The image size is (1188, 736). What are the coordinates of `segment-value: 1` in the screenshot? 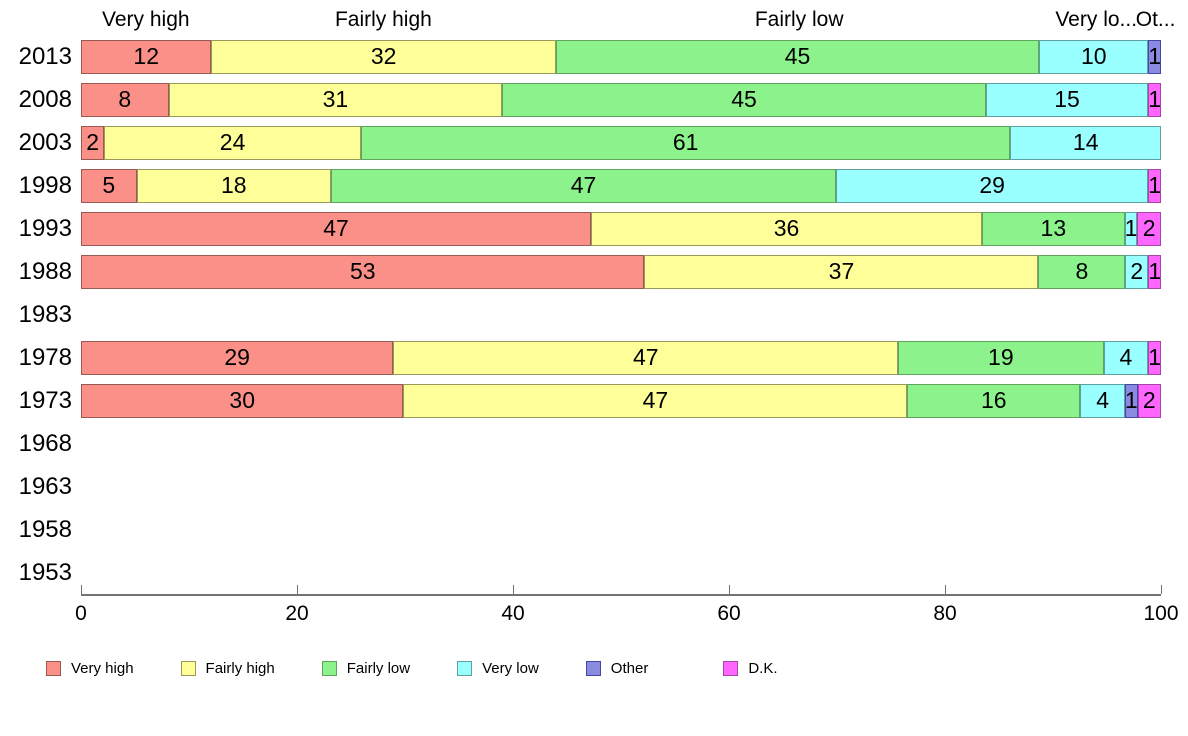 It's located at (1131, 228).